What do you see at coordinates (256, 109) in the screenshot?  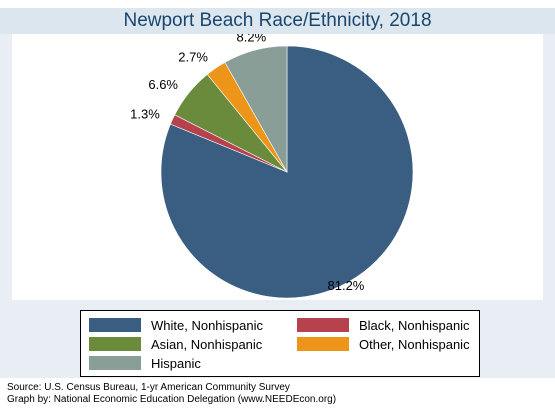 I see `pie-slice-hispanic` at bounding box center [256, 109].